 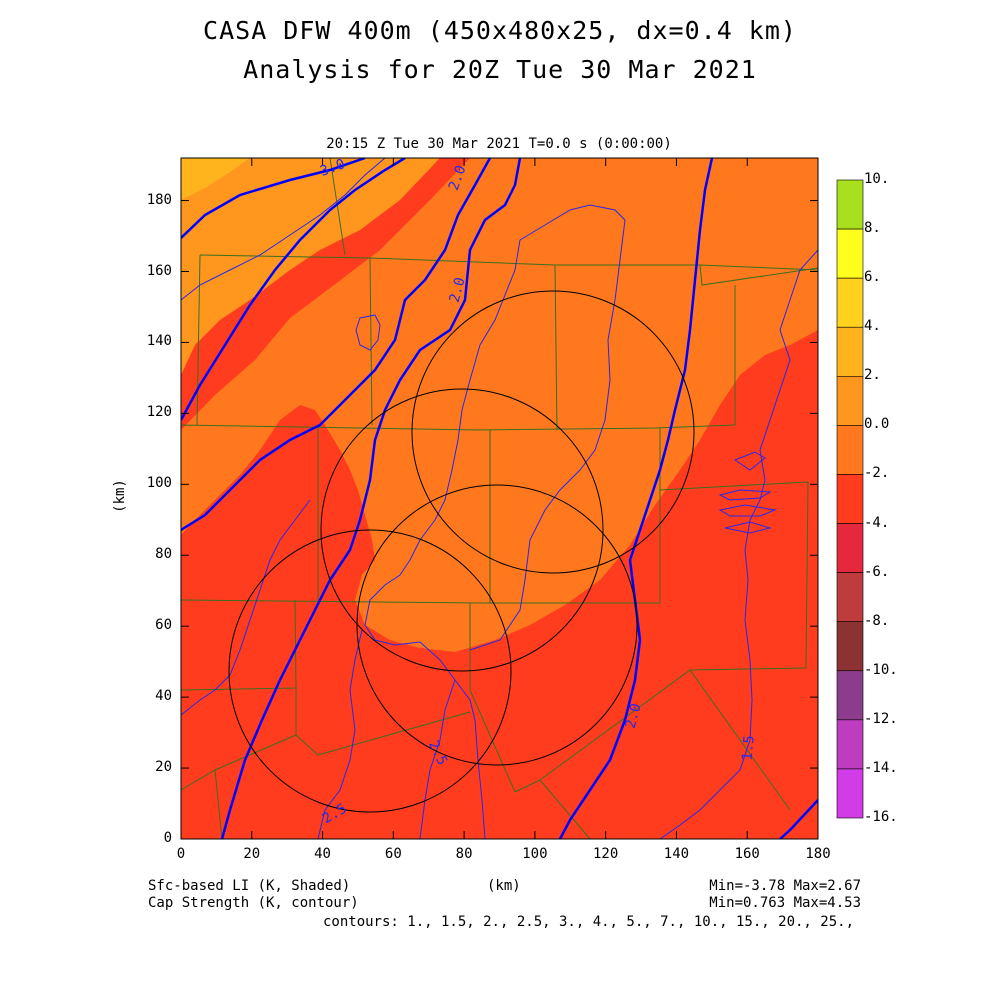 I want to click on y-tick-label: 140, so click(x=159, y=341).